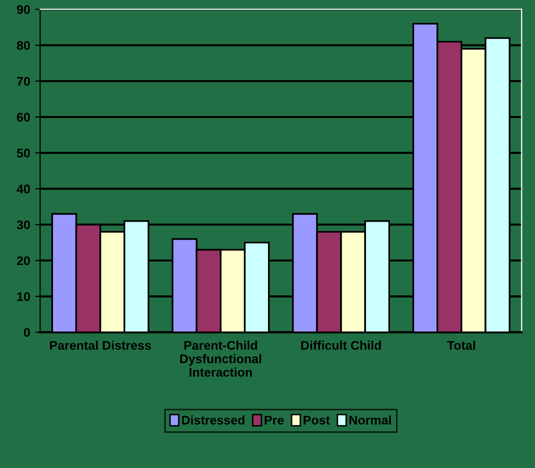 This screenshot has width=535, height=468. Describe the element at coordinates (23, 261) in the screenshot. I see `y-tick-label: 20` at that location.